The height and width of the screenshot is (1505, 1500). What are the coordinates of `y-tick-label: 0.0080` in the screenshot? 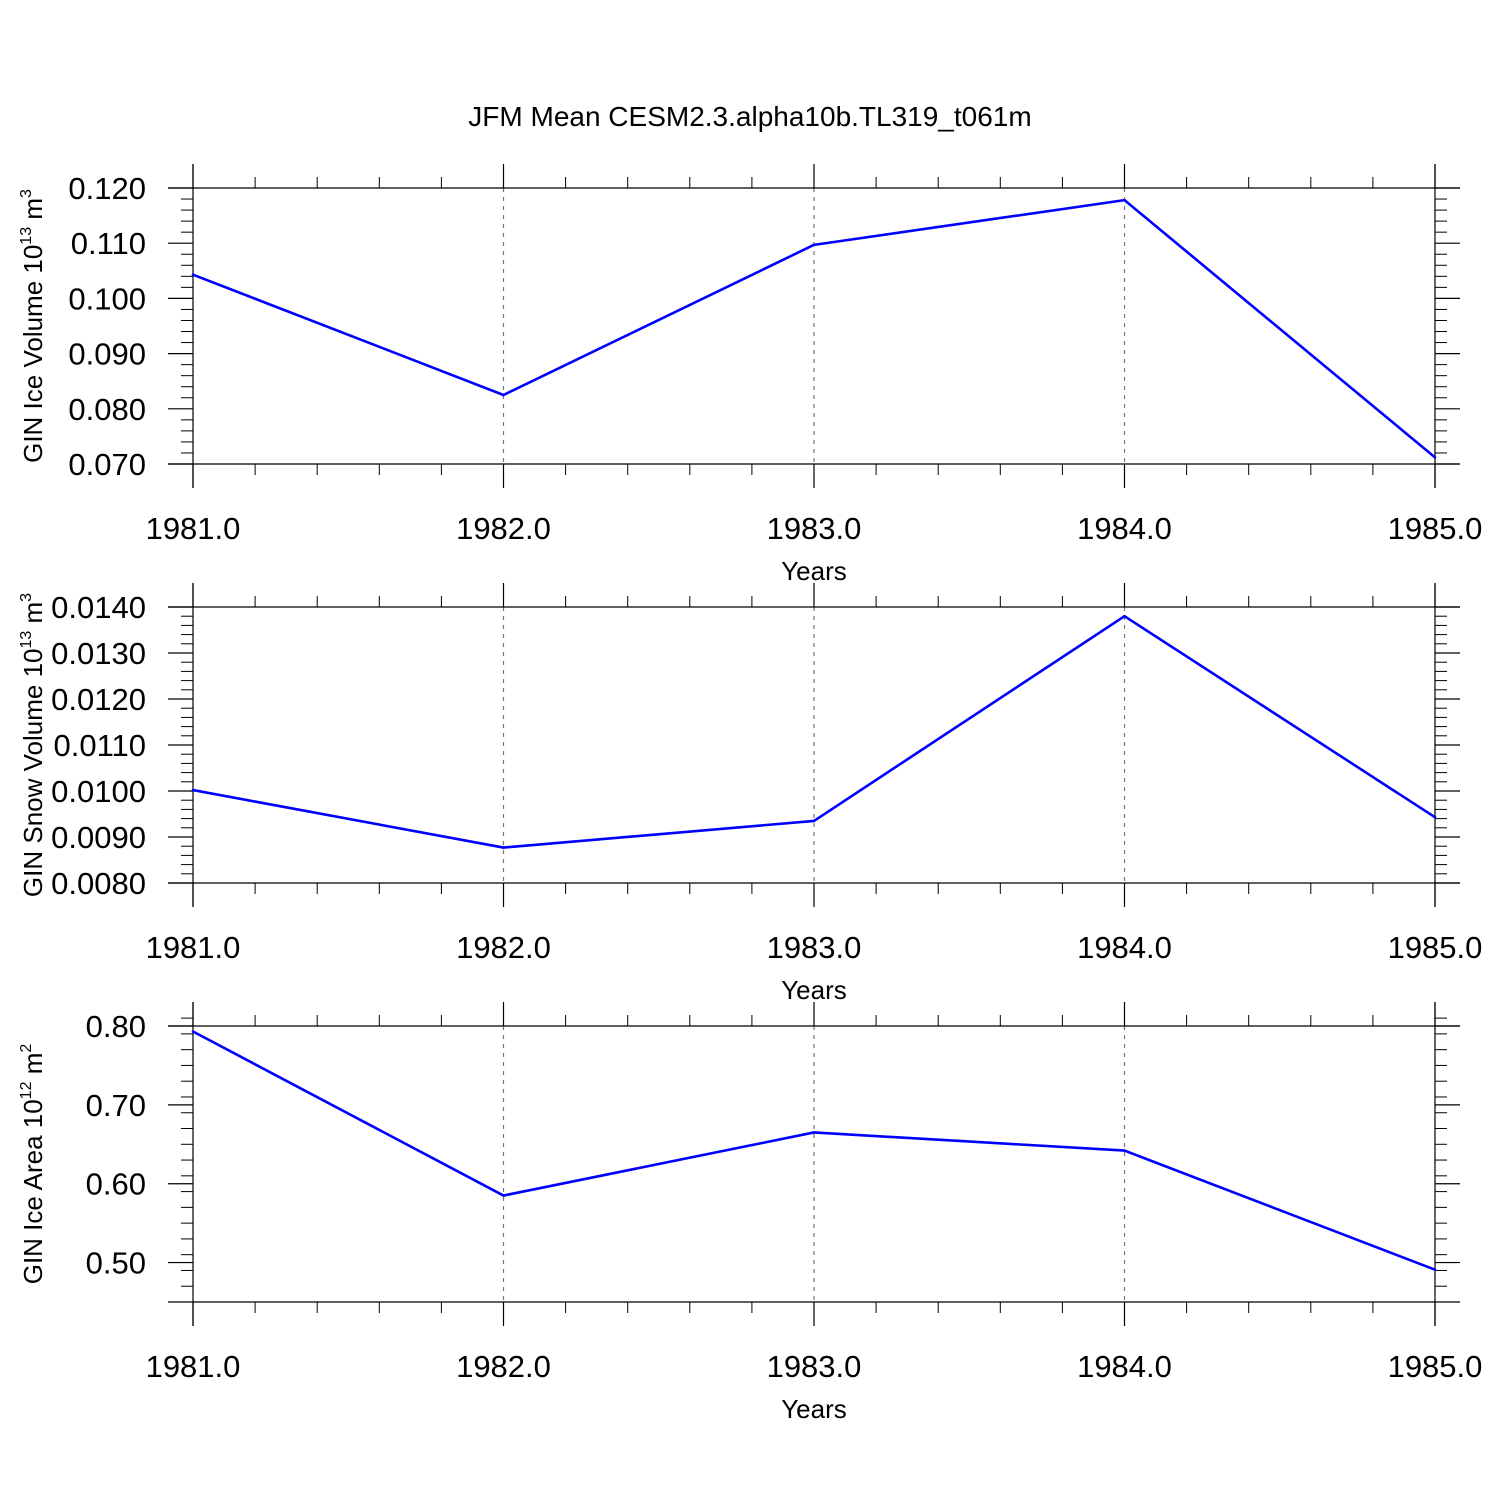 It's located at (98, 883).